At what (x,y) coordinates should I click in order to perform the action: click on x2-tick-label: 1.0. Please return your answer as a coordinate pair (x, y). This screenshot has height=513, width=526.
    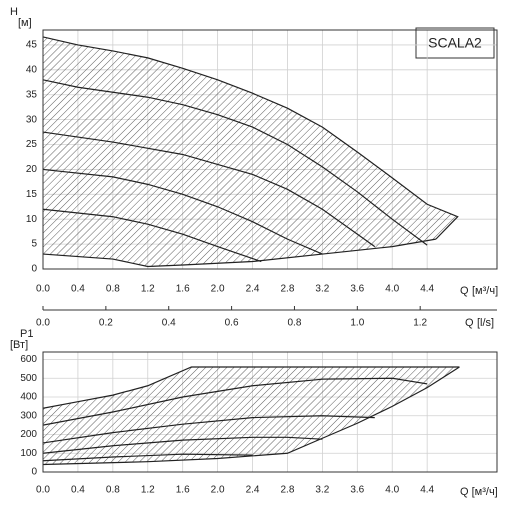
    Looking at the image, I should click on (357, 323).